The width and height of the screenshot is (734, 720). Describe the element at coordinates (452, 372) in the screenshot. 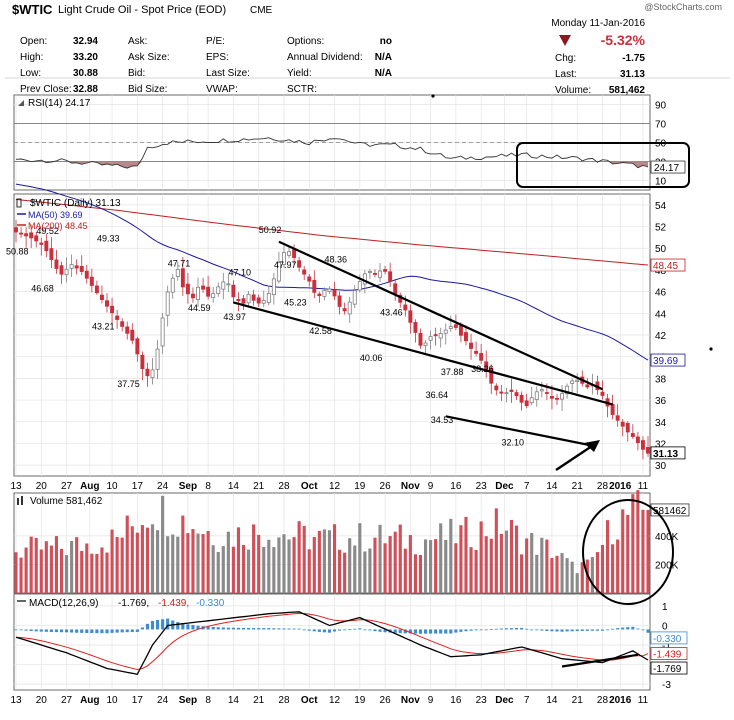

I see `price-annotation: 37.88` at that location.